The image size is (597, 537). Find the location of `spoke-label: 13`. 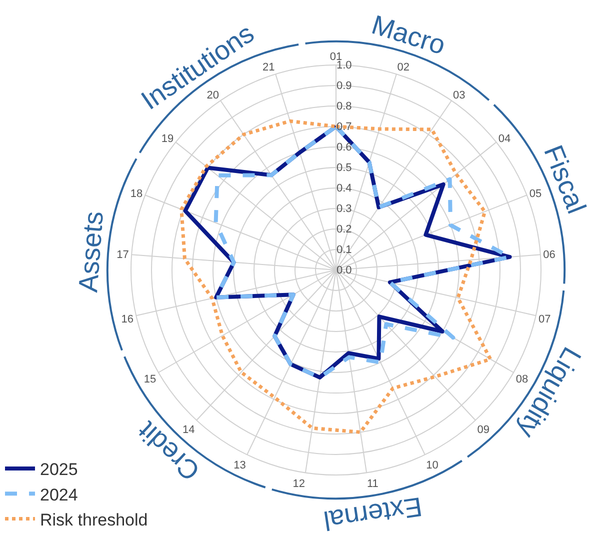

spoke-label: 13 is located at coordinates (240, 466).